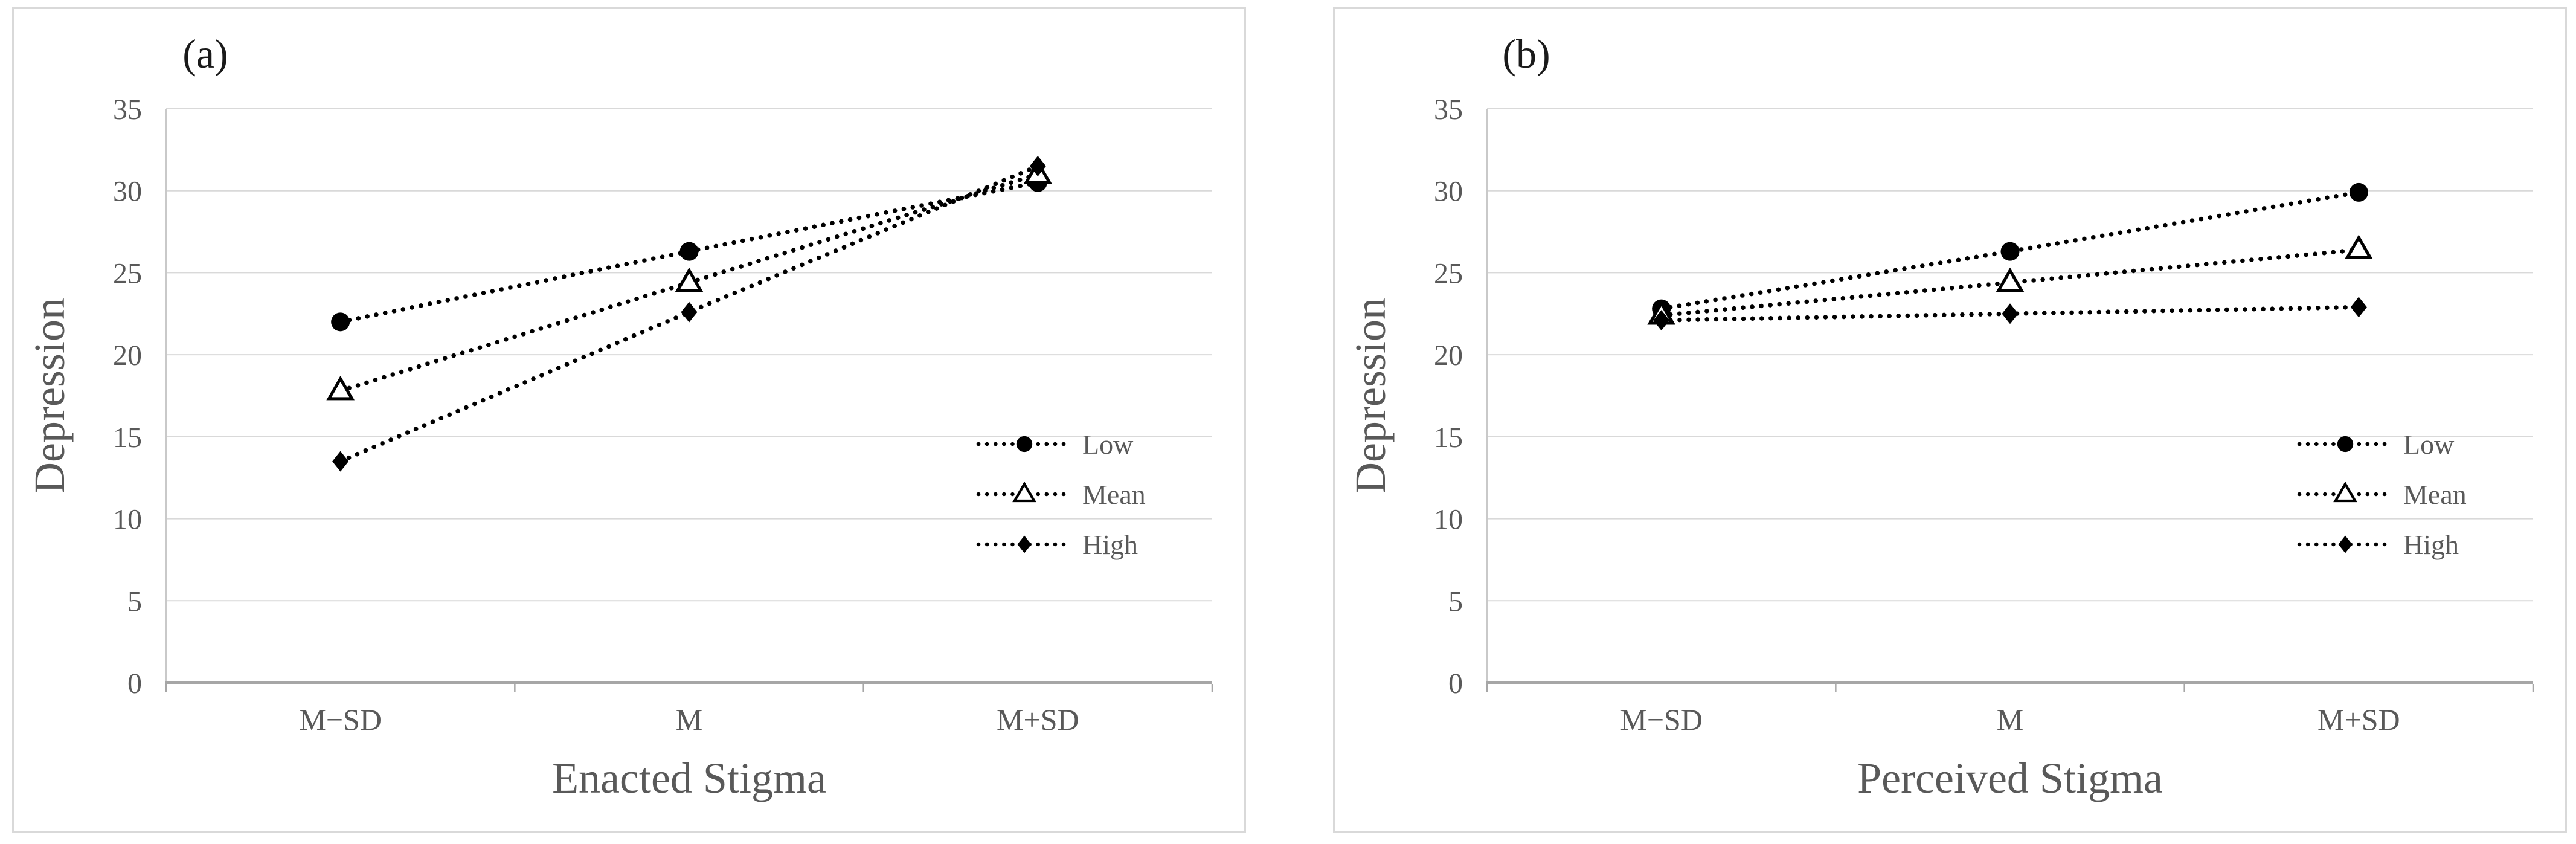 The height and width of the screenshot is (844, 2576). I want to click on x-axis-title: Perceived Stigma, so click(2010, 778).